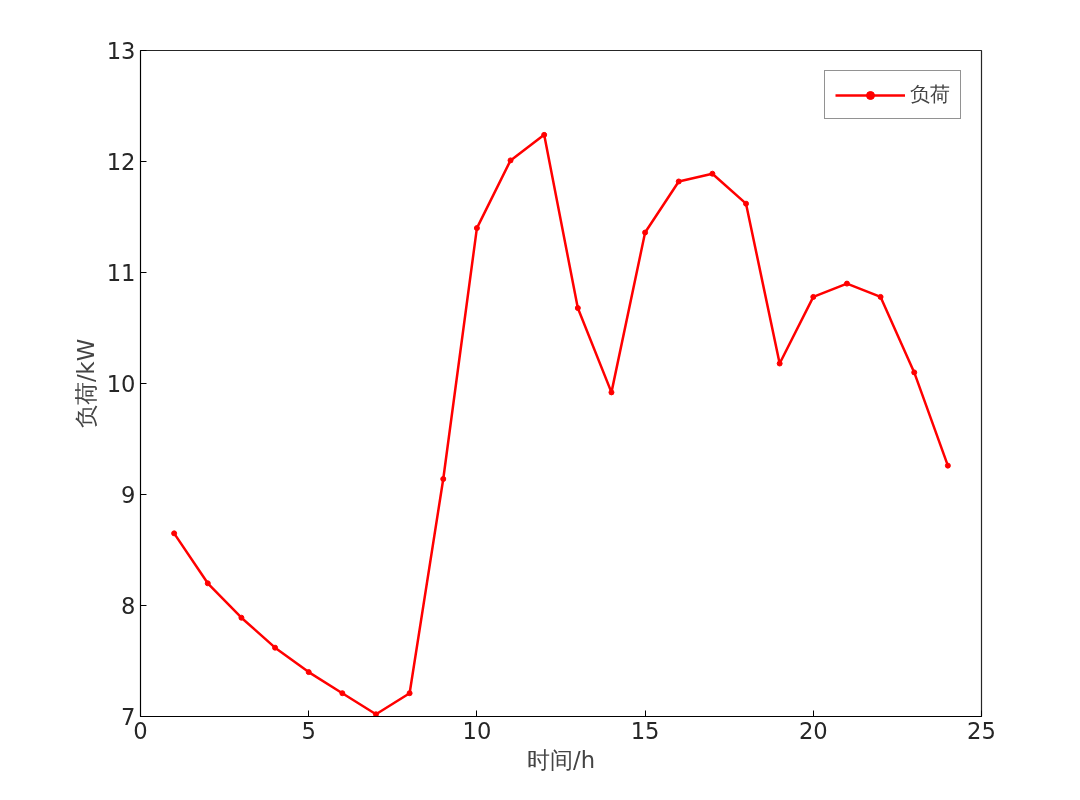  What do you see at coordinates (121, 51) in the screenshot?
I see `y-tick-label: 13` at bounding box center [121, 51].